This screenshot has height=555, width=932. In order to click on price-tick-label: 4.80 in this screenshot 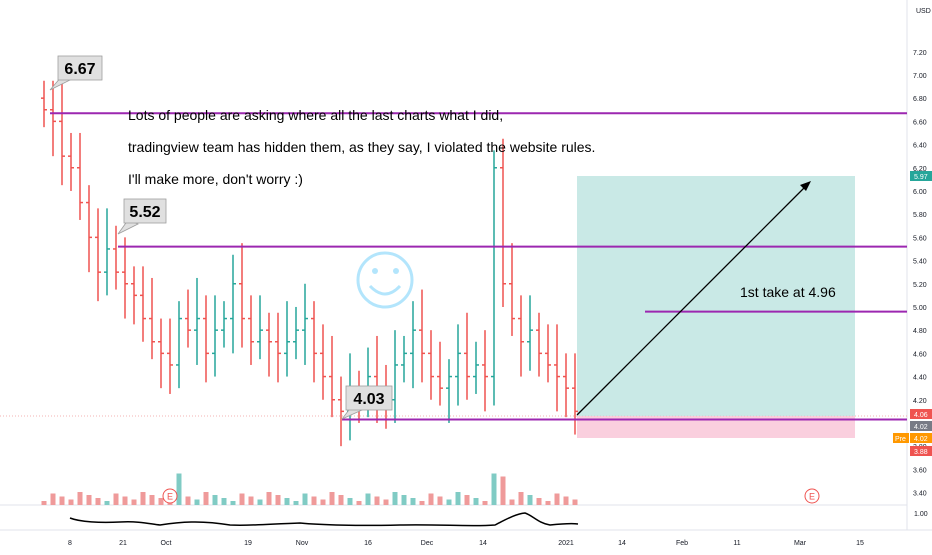, I will do `click(920, 331)`.